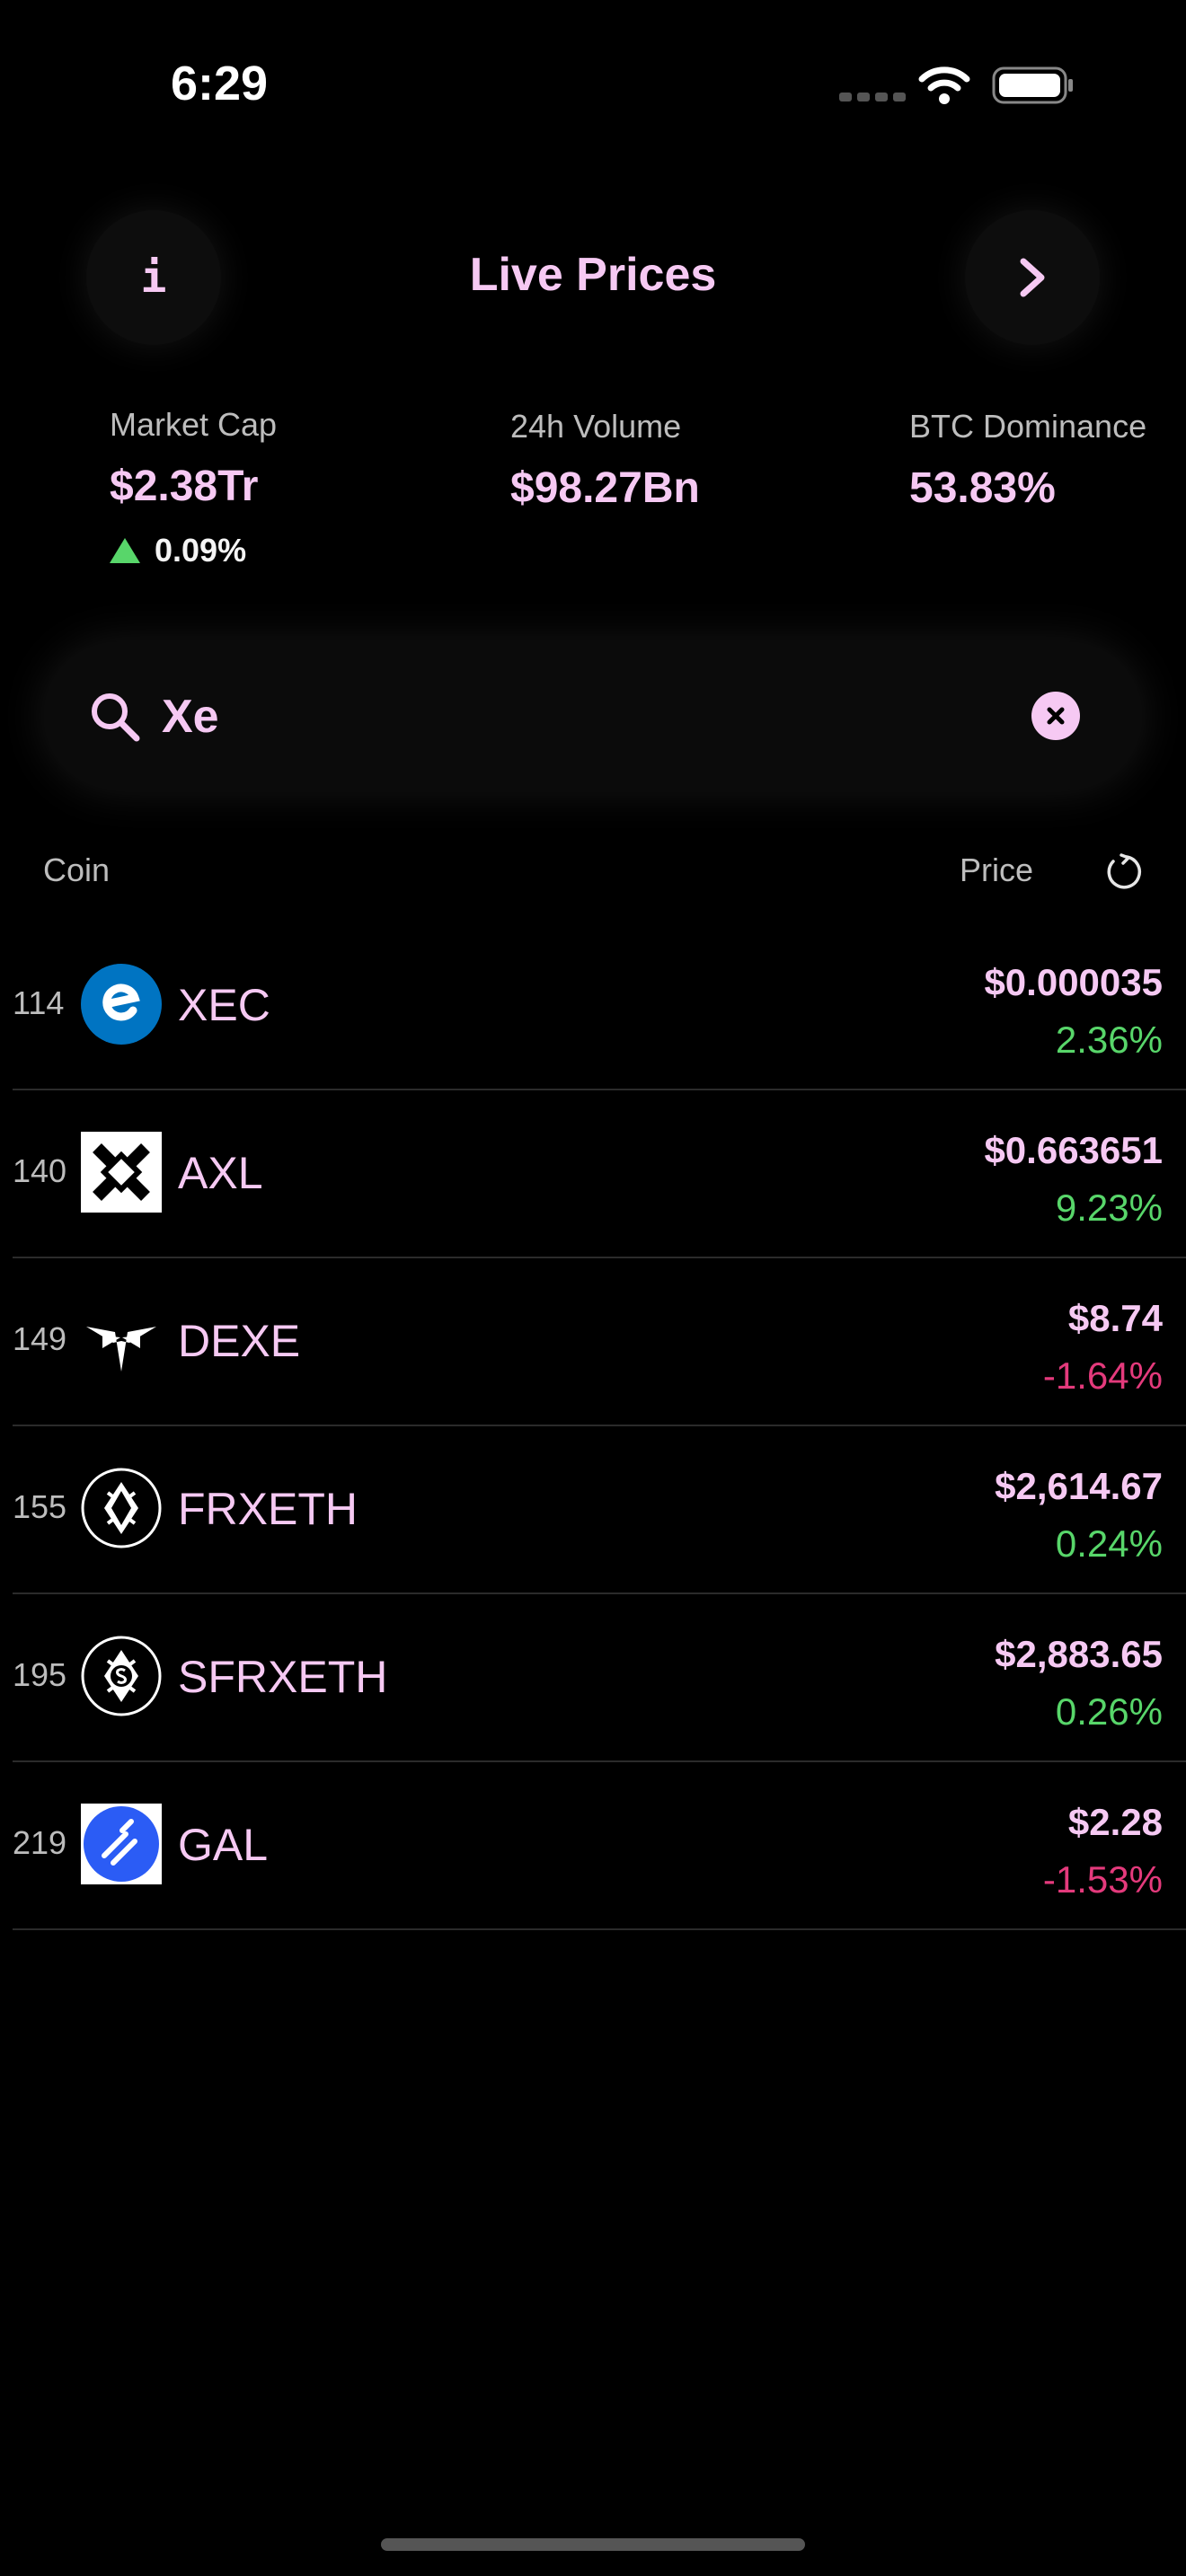 The width and height of the screenshot is (1186, 2576). What do you see at coordinates (1115, 1318) in the screenshot?
I see `coin-price: $8.74` at bounding box center [1115, 1318].